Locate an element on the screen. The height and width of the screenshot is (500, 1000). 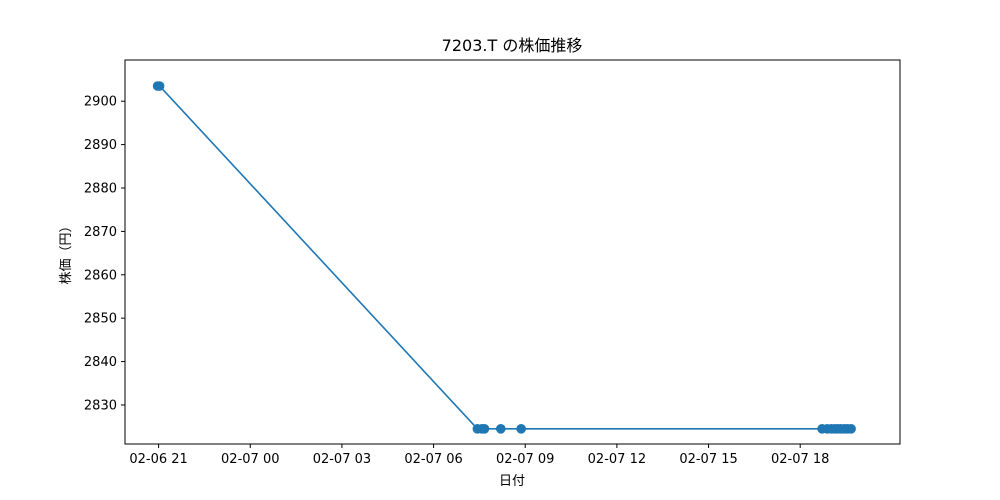
y-tick-label: 2850 is located at coordinates (100, 319).